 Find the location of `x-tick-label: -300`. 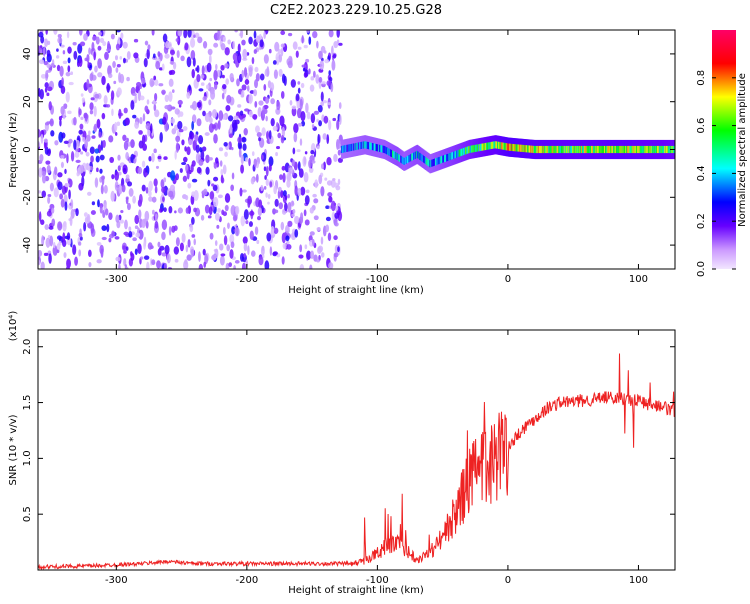

x-tick-label: -300 is located at coordinates (116, 279).